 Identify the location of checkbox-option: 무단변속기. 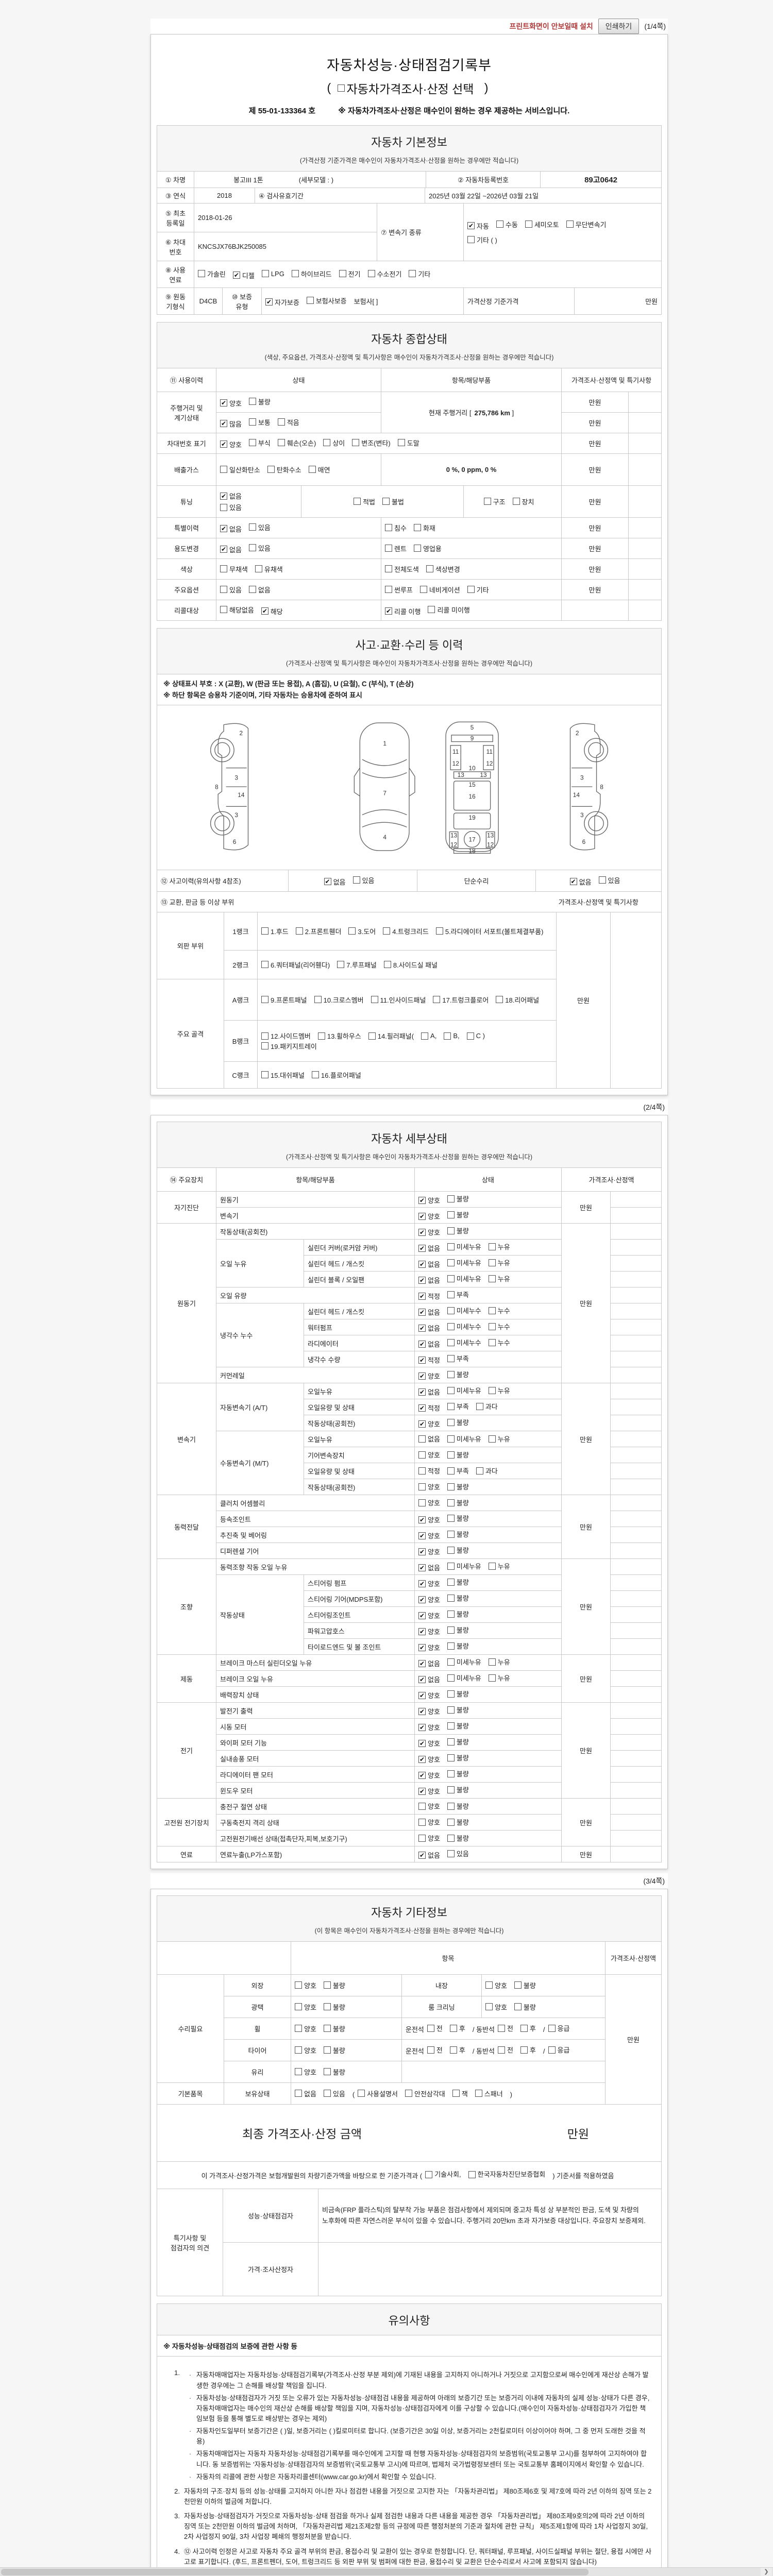
(586, 224).